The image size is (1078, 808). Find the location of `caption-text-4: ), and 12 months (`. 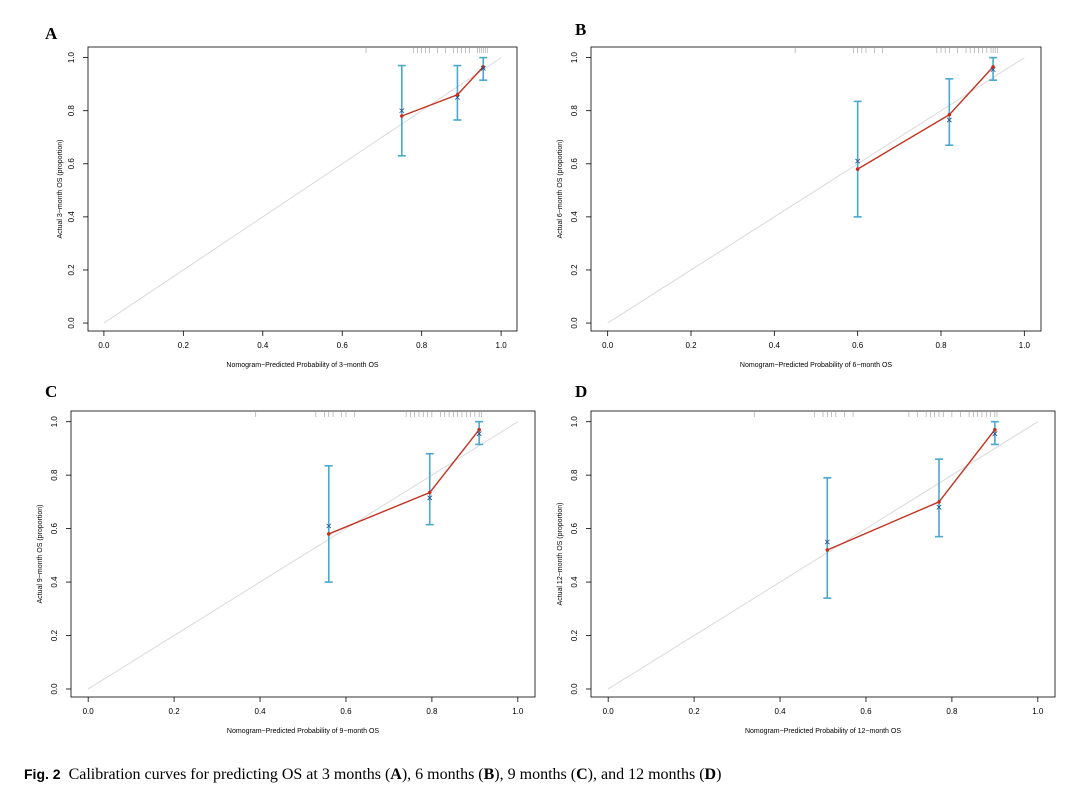

caption-text-4: ), and 12 months ( is located at coordinates (646, 774).